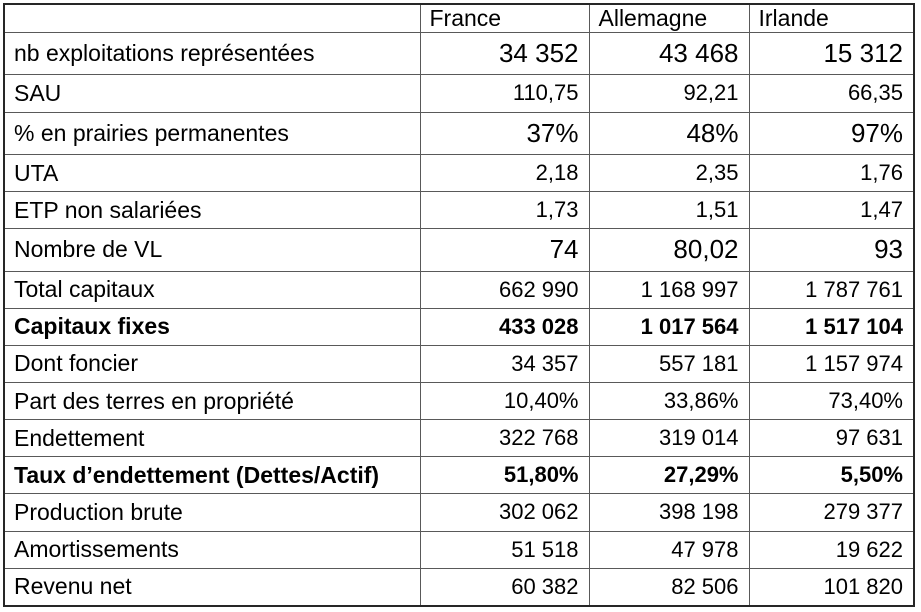  Describe the element at coordinates (212, 512) in the screenshot. I see `row-label: Production brute` at that location.